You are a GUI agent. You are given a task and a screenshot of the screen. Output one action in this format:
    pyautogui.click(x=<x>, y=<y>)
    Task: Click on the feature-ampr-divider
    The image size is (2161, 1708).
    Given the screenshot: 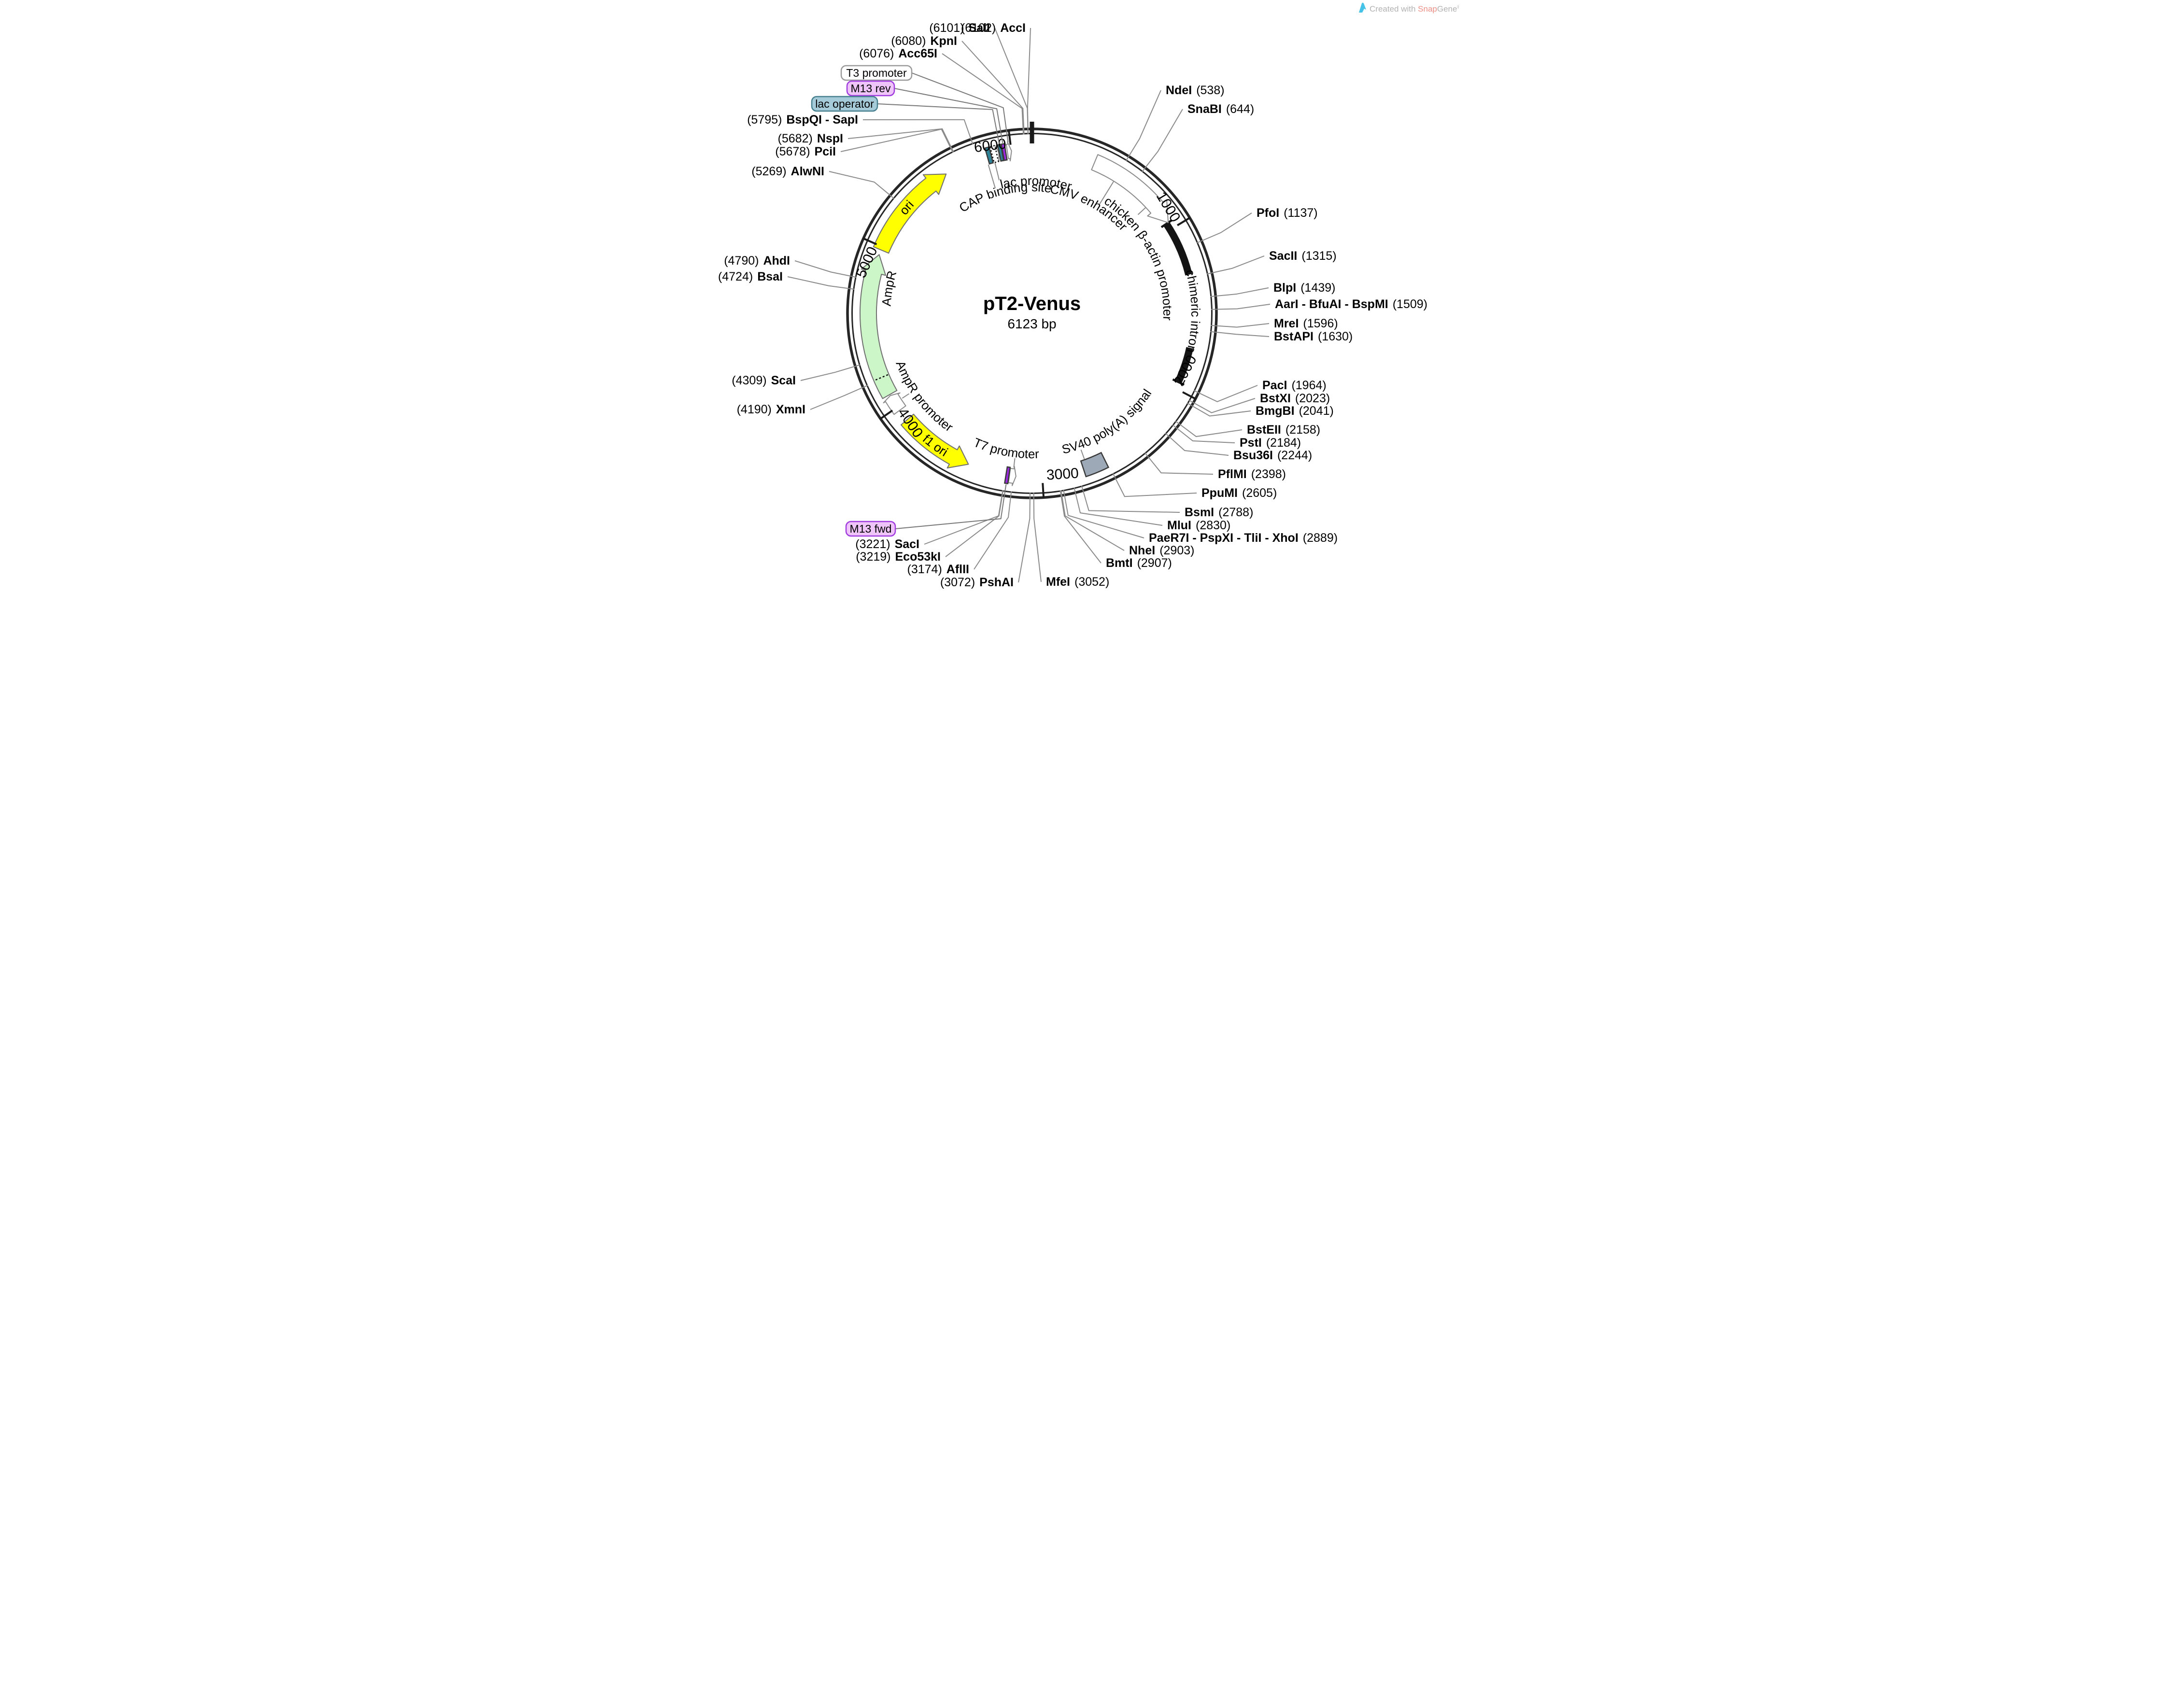 What is the action you would take?
    pyautogui.click(x=881, y=377)
    